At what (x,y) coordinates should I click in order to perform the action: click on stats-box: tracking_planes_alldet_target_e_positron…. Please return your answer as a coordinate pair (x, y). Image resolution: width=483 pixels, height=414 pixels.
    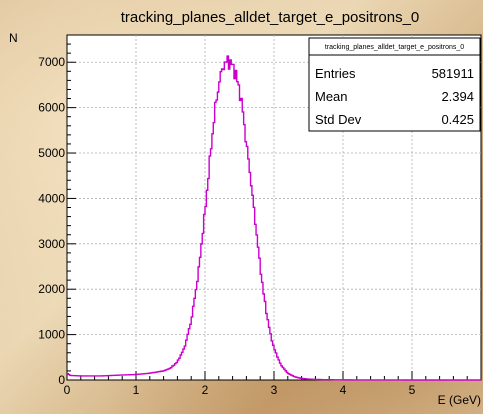
    Looking at the image, I should click on (394, 84).